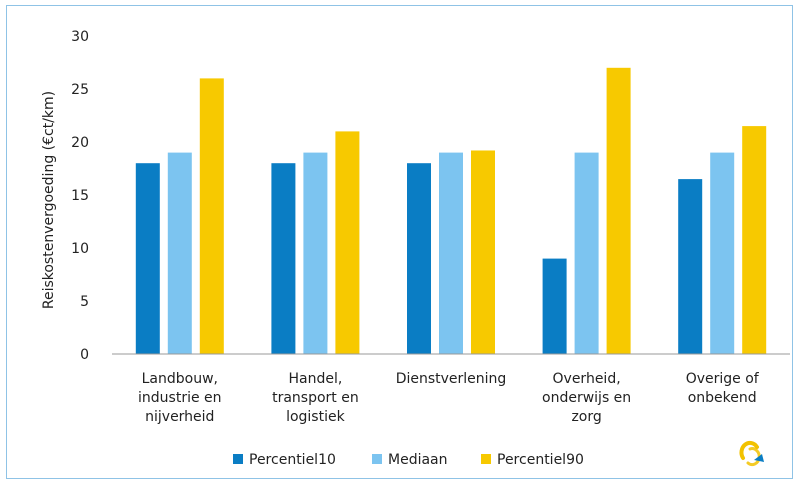 This screenshot has height=484, width=801. What do you see at coordinates (238, 459) in the screenshot?
I see `legend-swatch-percentiel10` at bounding box center [238, 459].